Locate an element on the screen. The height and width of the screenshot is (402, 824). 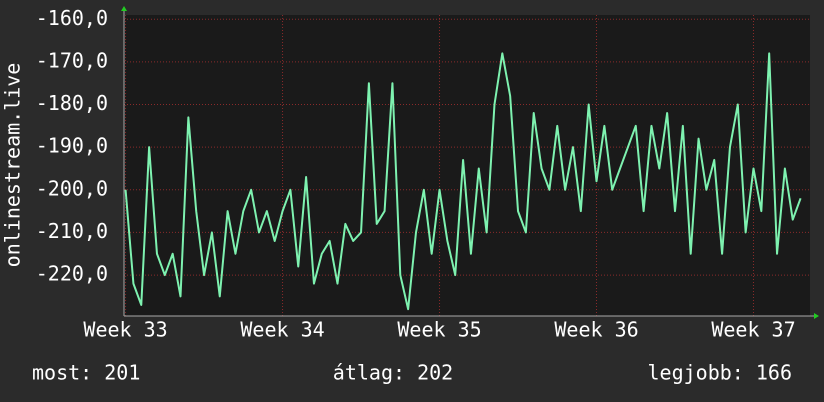
y-tick-label: -210,0 is located at coordinates (72, 231).